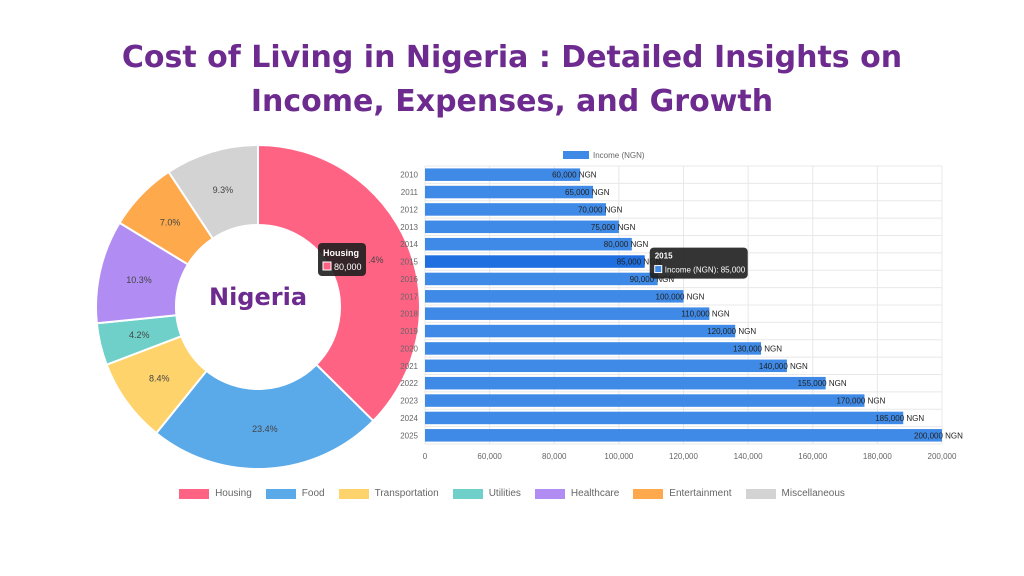 The width and height of the screenshot is (1024, 576). Describe the element at coordinates (409, 244) in the screenshot. I see `y-tick-label: 2014` at that location.